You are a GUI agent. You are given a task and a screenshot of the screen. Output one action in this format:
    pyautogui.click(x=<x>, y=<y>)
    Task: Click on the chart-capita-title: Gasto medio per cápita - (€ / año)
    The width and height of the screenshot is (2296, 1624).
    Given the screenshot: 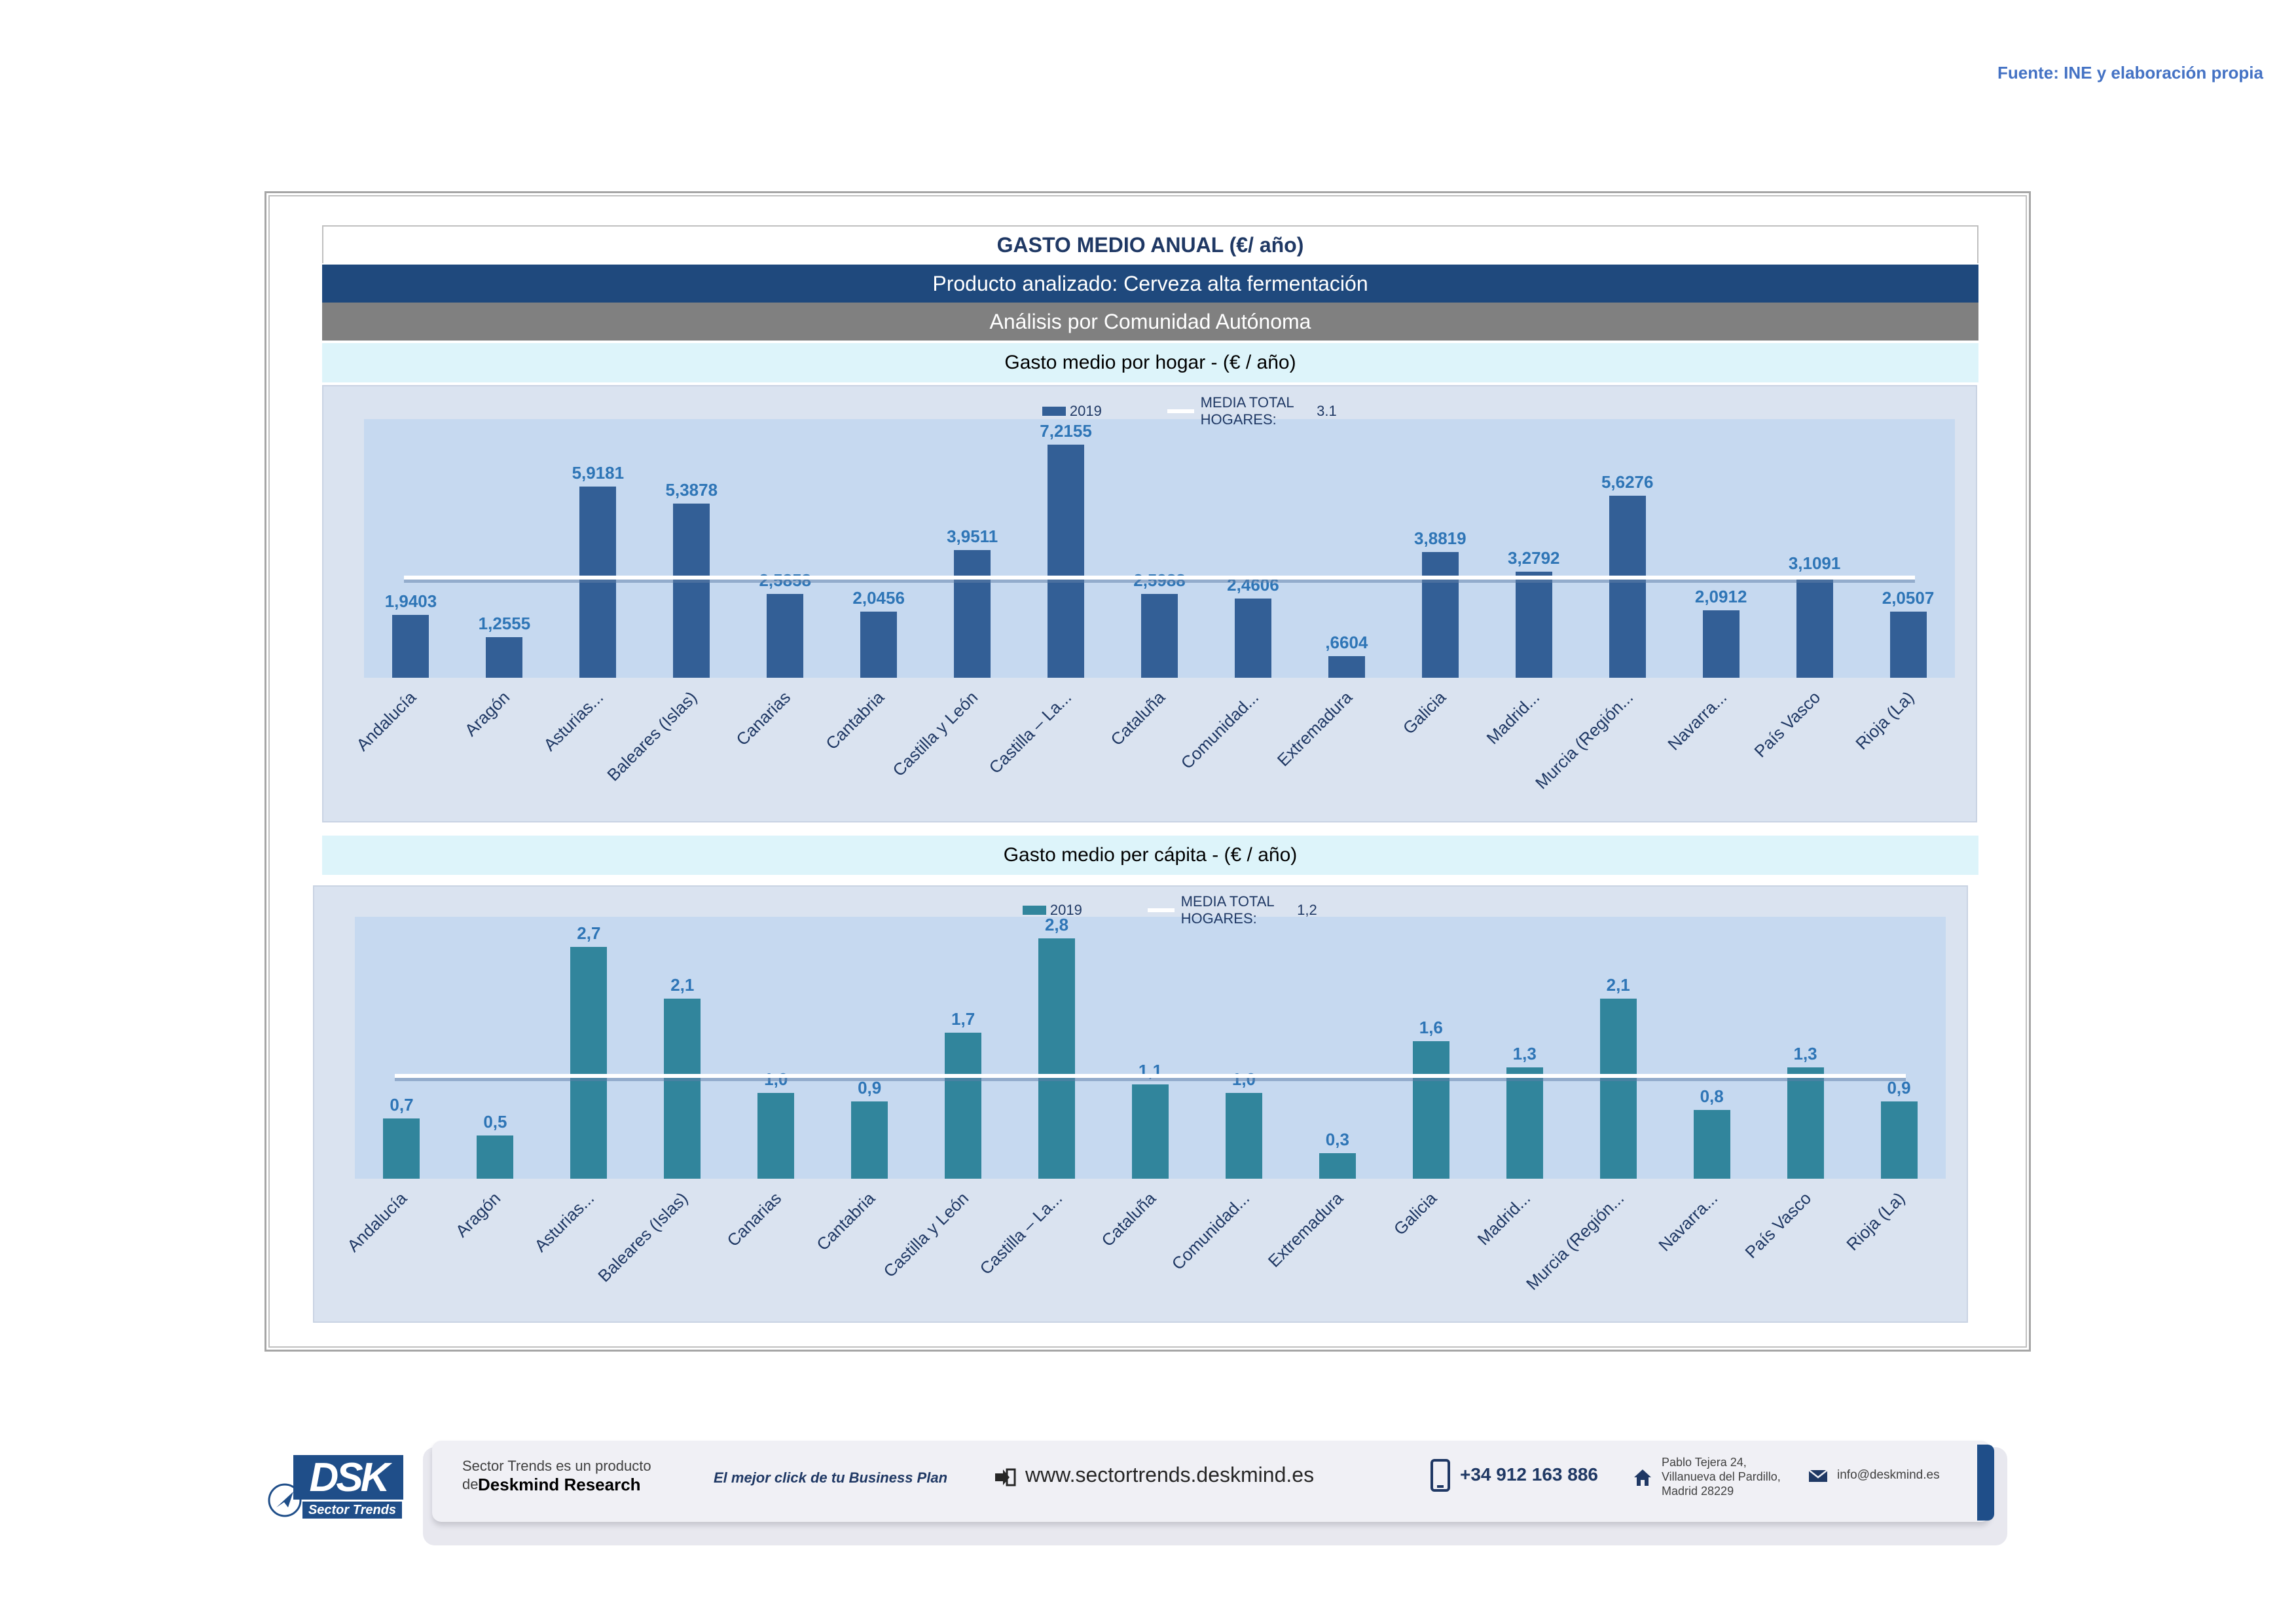 What is the action you would take?
    pyautogui.click(x=1150, y=855)
    